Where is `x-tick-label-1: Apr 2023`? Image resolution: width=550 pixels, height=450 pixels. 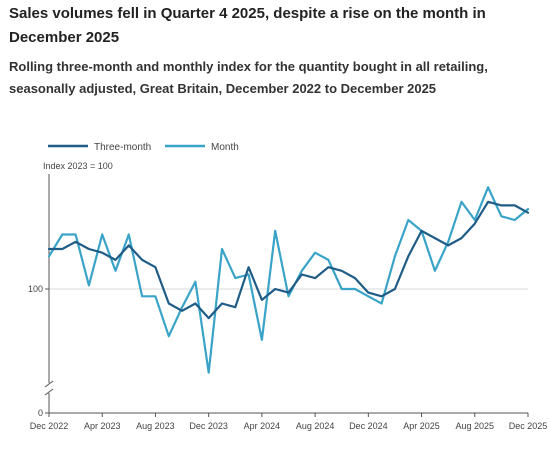
x-tick-label-1: Apr 2023 is located at coordinates (102, 426).